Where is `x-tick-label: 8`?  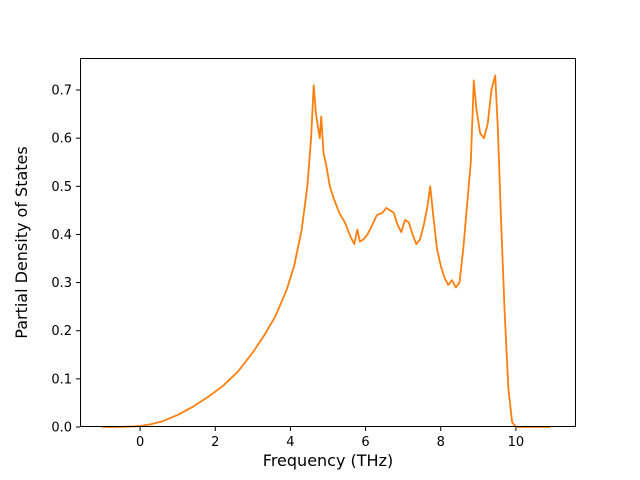 x-tick-label: 8 is located at coordinates (441, 442).